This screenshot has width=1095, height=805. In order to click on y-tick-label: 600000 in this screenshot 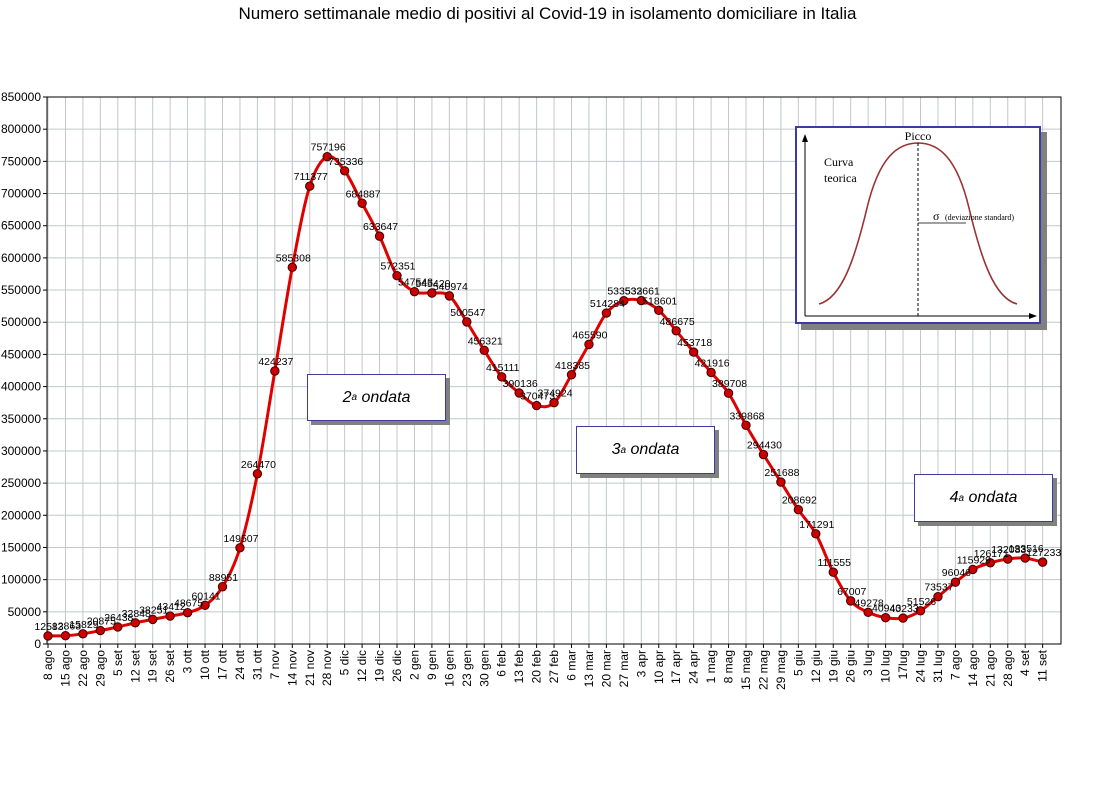, I will do `click(21, 258)`.